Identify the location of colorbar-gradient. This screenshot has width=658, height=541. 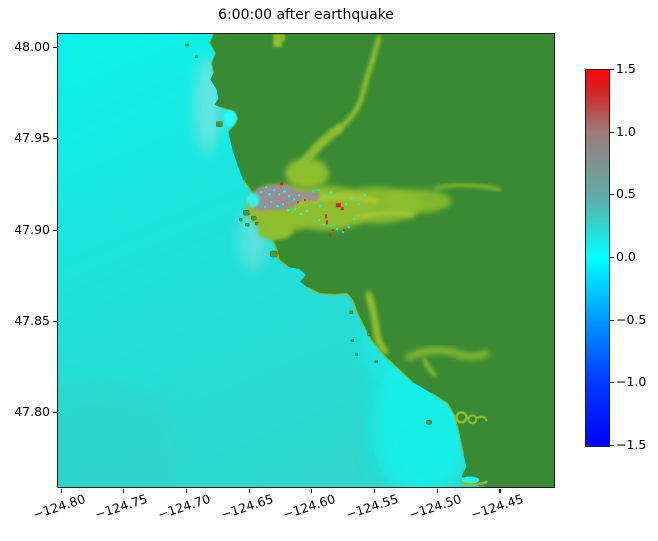
(597, 258).